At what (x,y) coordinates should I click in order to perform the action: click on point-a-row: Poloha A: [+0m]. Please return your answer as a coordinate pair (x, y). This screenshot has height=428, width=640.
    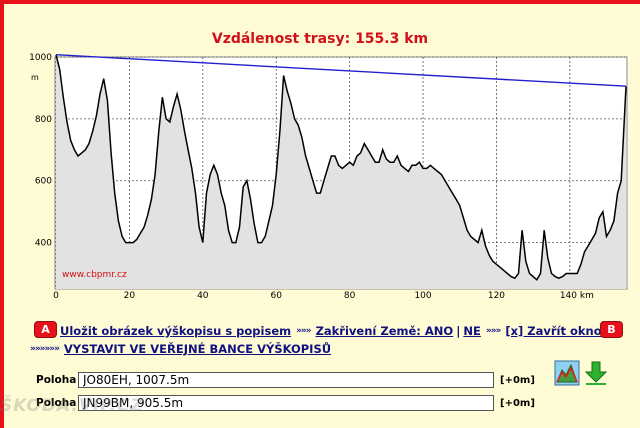
    Looking at the image, I should click on (285, 380).